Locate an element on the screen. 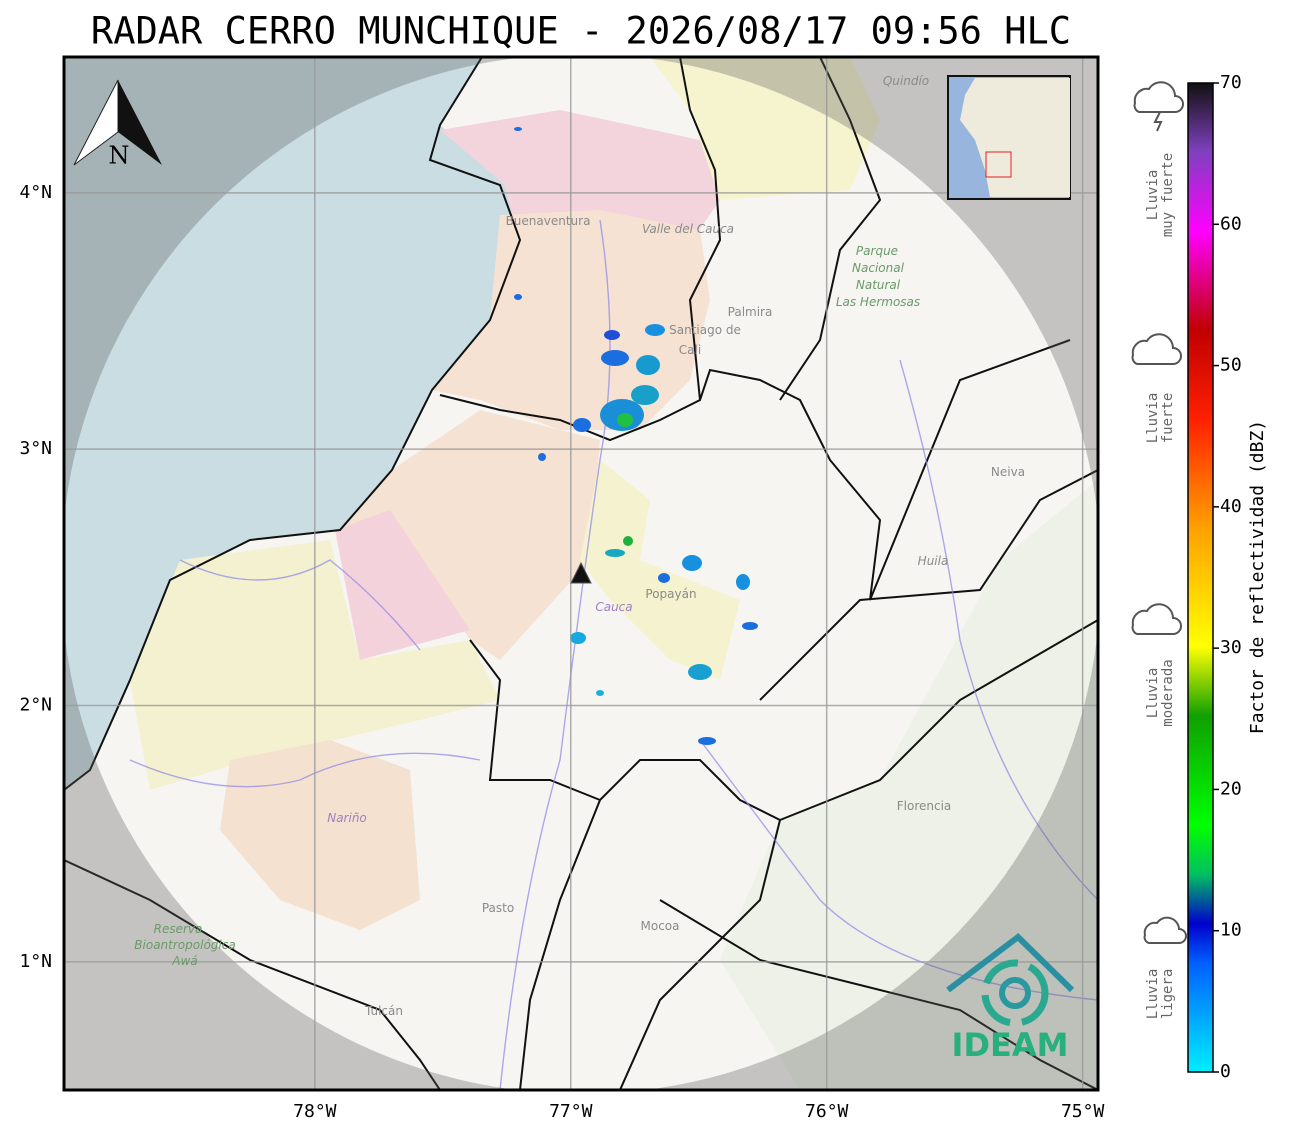  cauca-west is located at coordinates (470, 535).